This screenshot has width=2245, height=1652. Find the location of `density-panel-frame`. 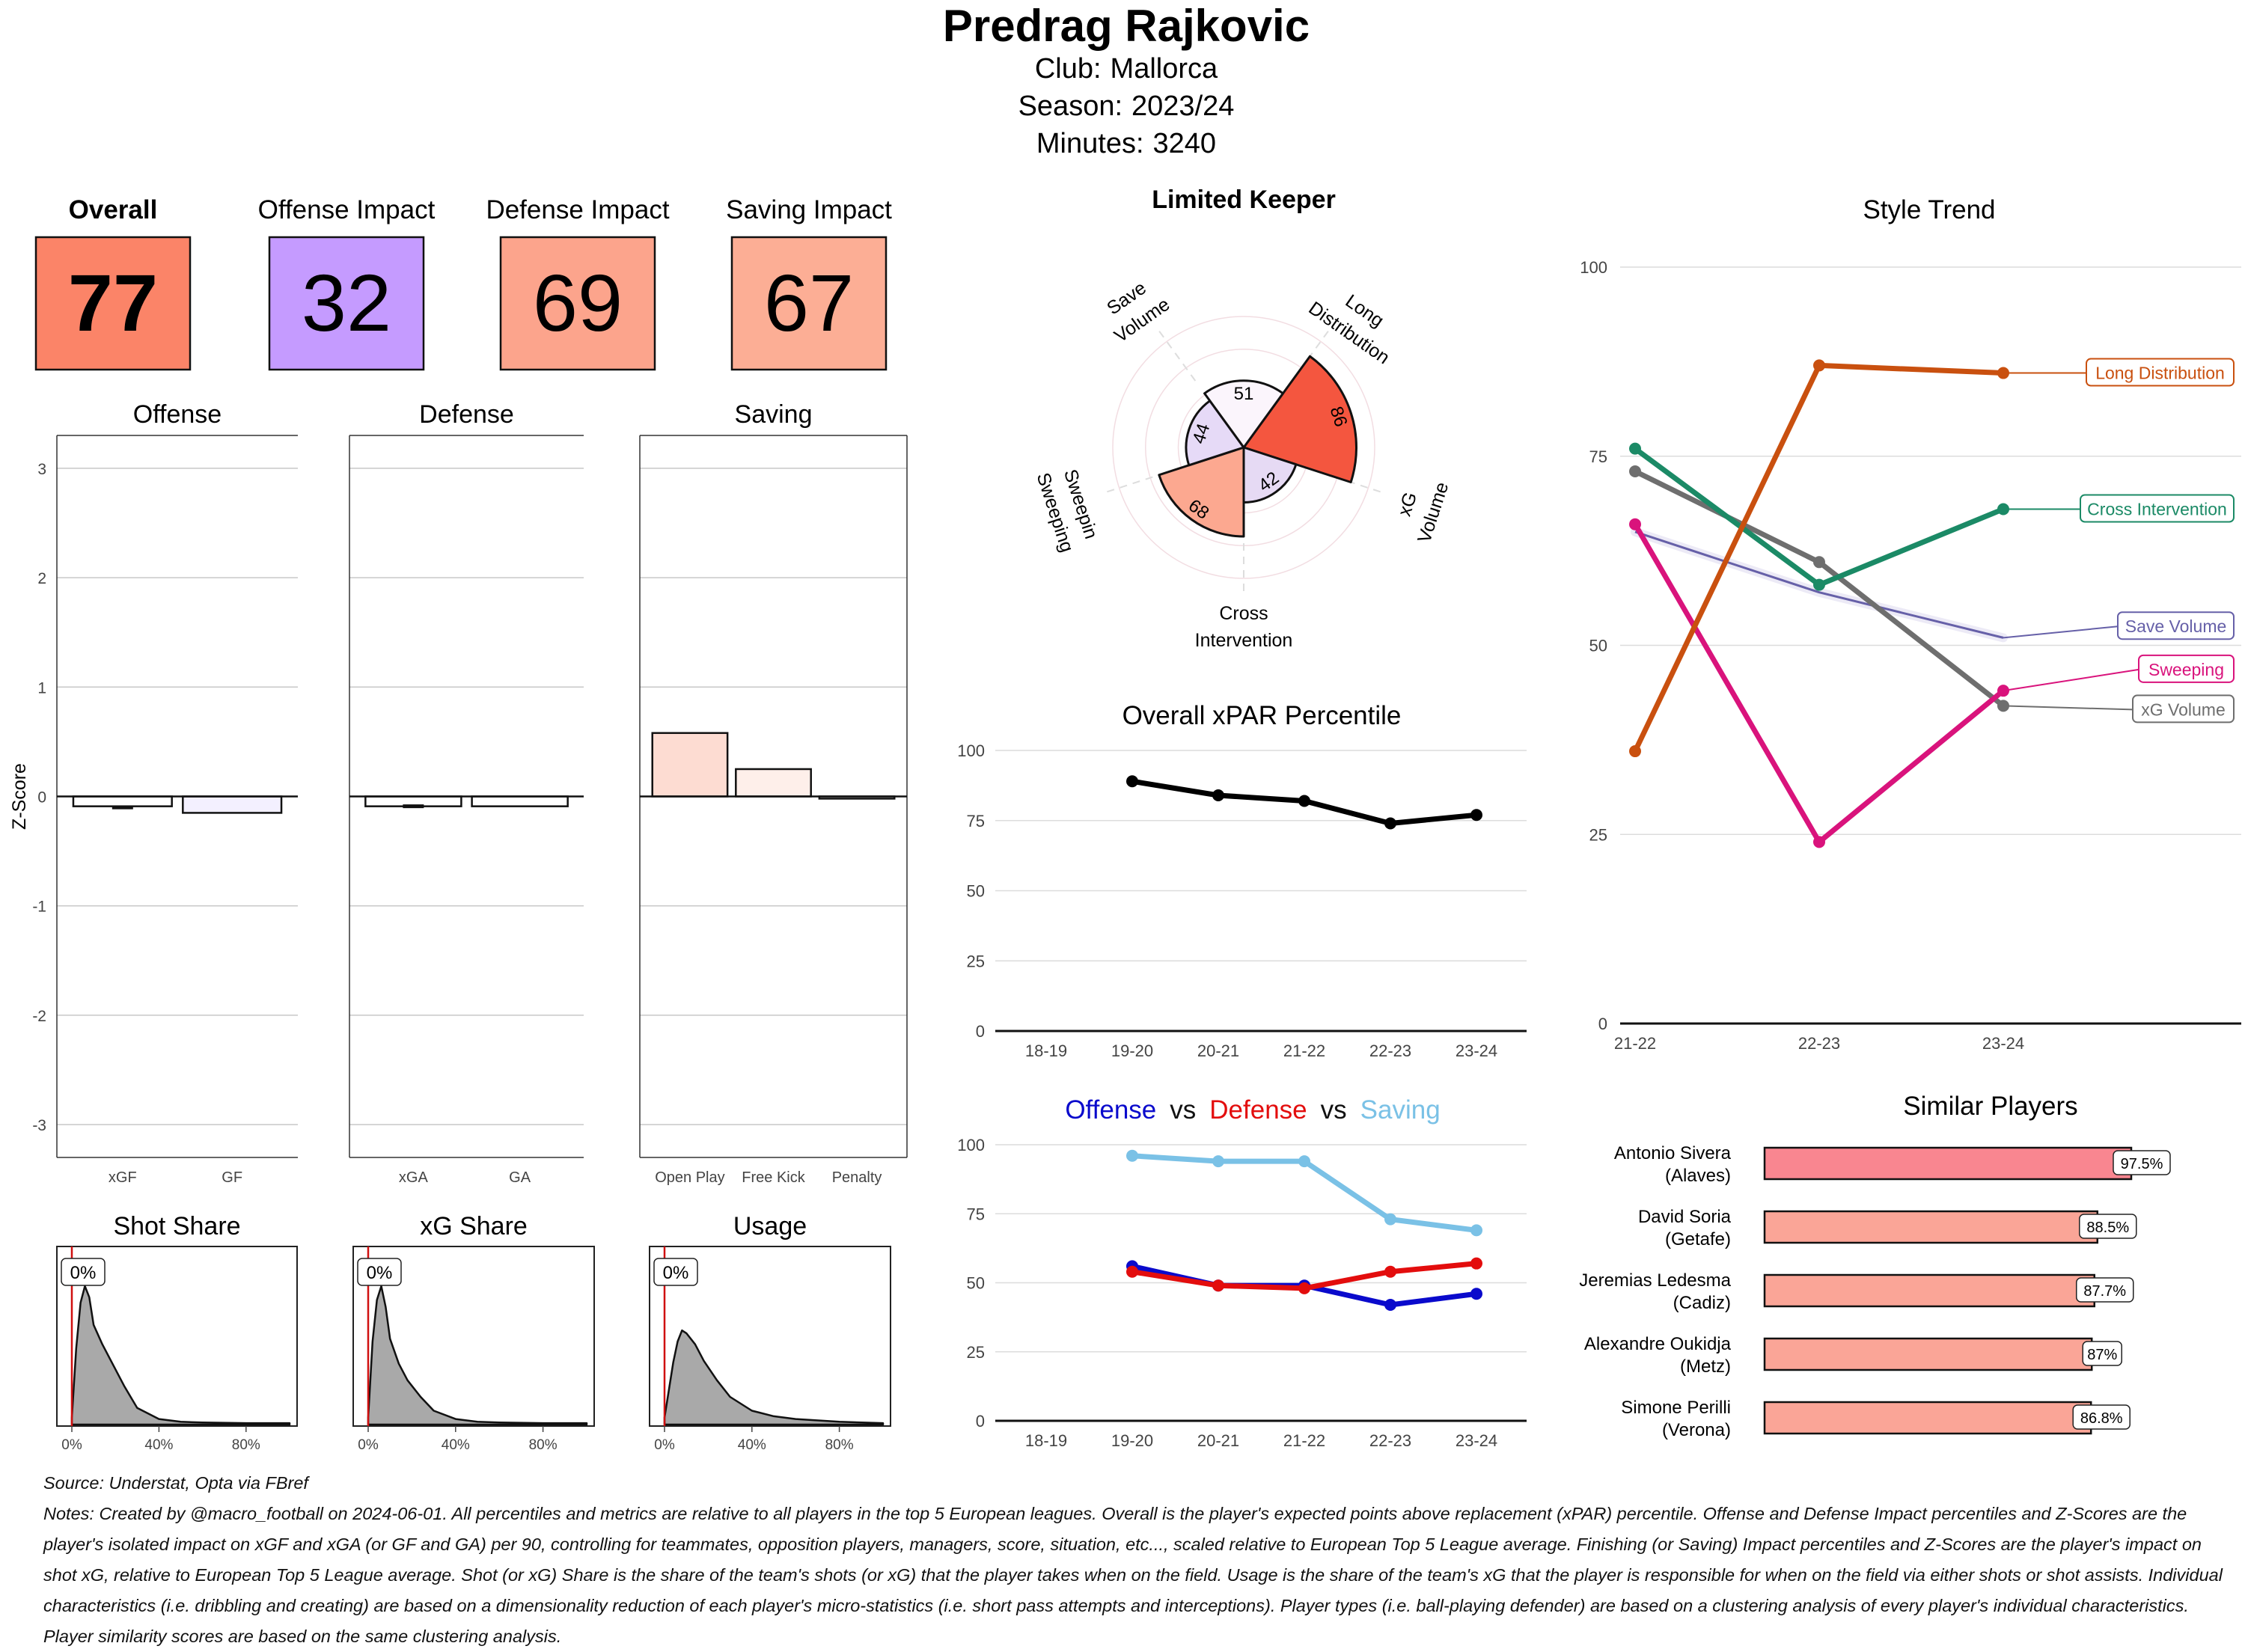

density-panel-frame is located at coordinates (473, 1336).